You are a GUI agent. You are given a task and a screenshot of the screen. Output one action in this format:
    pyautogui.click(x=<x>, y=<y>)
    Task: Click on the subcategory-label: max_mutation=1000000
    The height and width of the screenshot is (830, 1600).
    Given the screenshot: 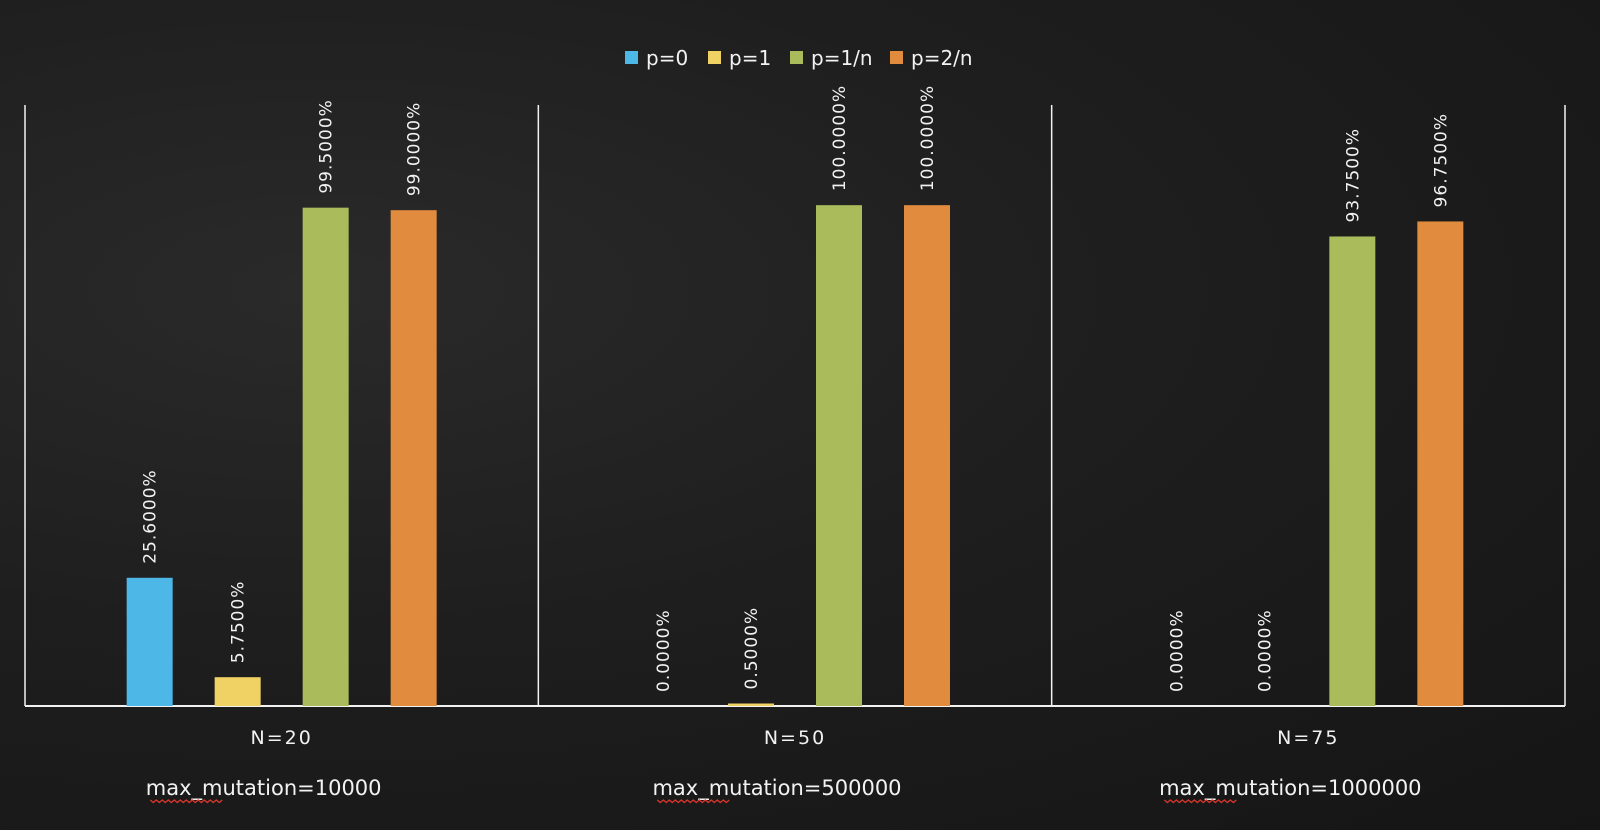 What is the action you would take?
    pyautogui.click(x=1290, y=788)
    